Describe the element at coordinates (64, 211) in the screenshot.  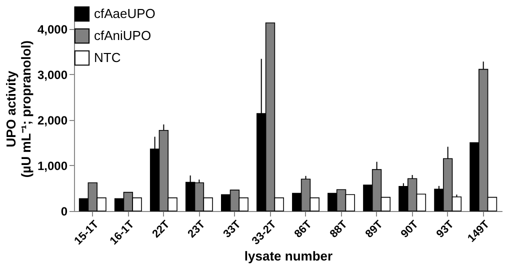
I see `y-tick-label: 0` at that location.